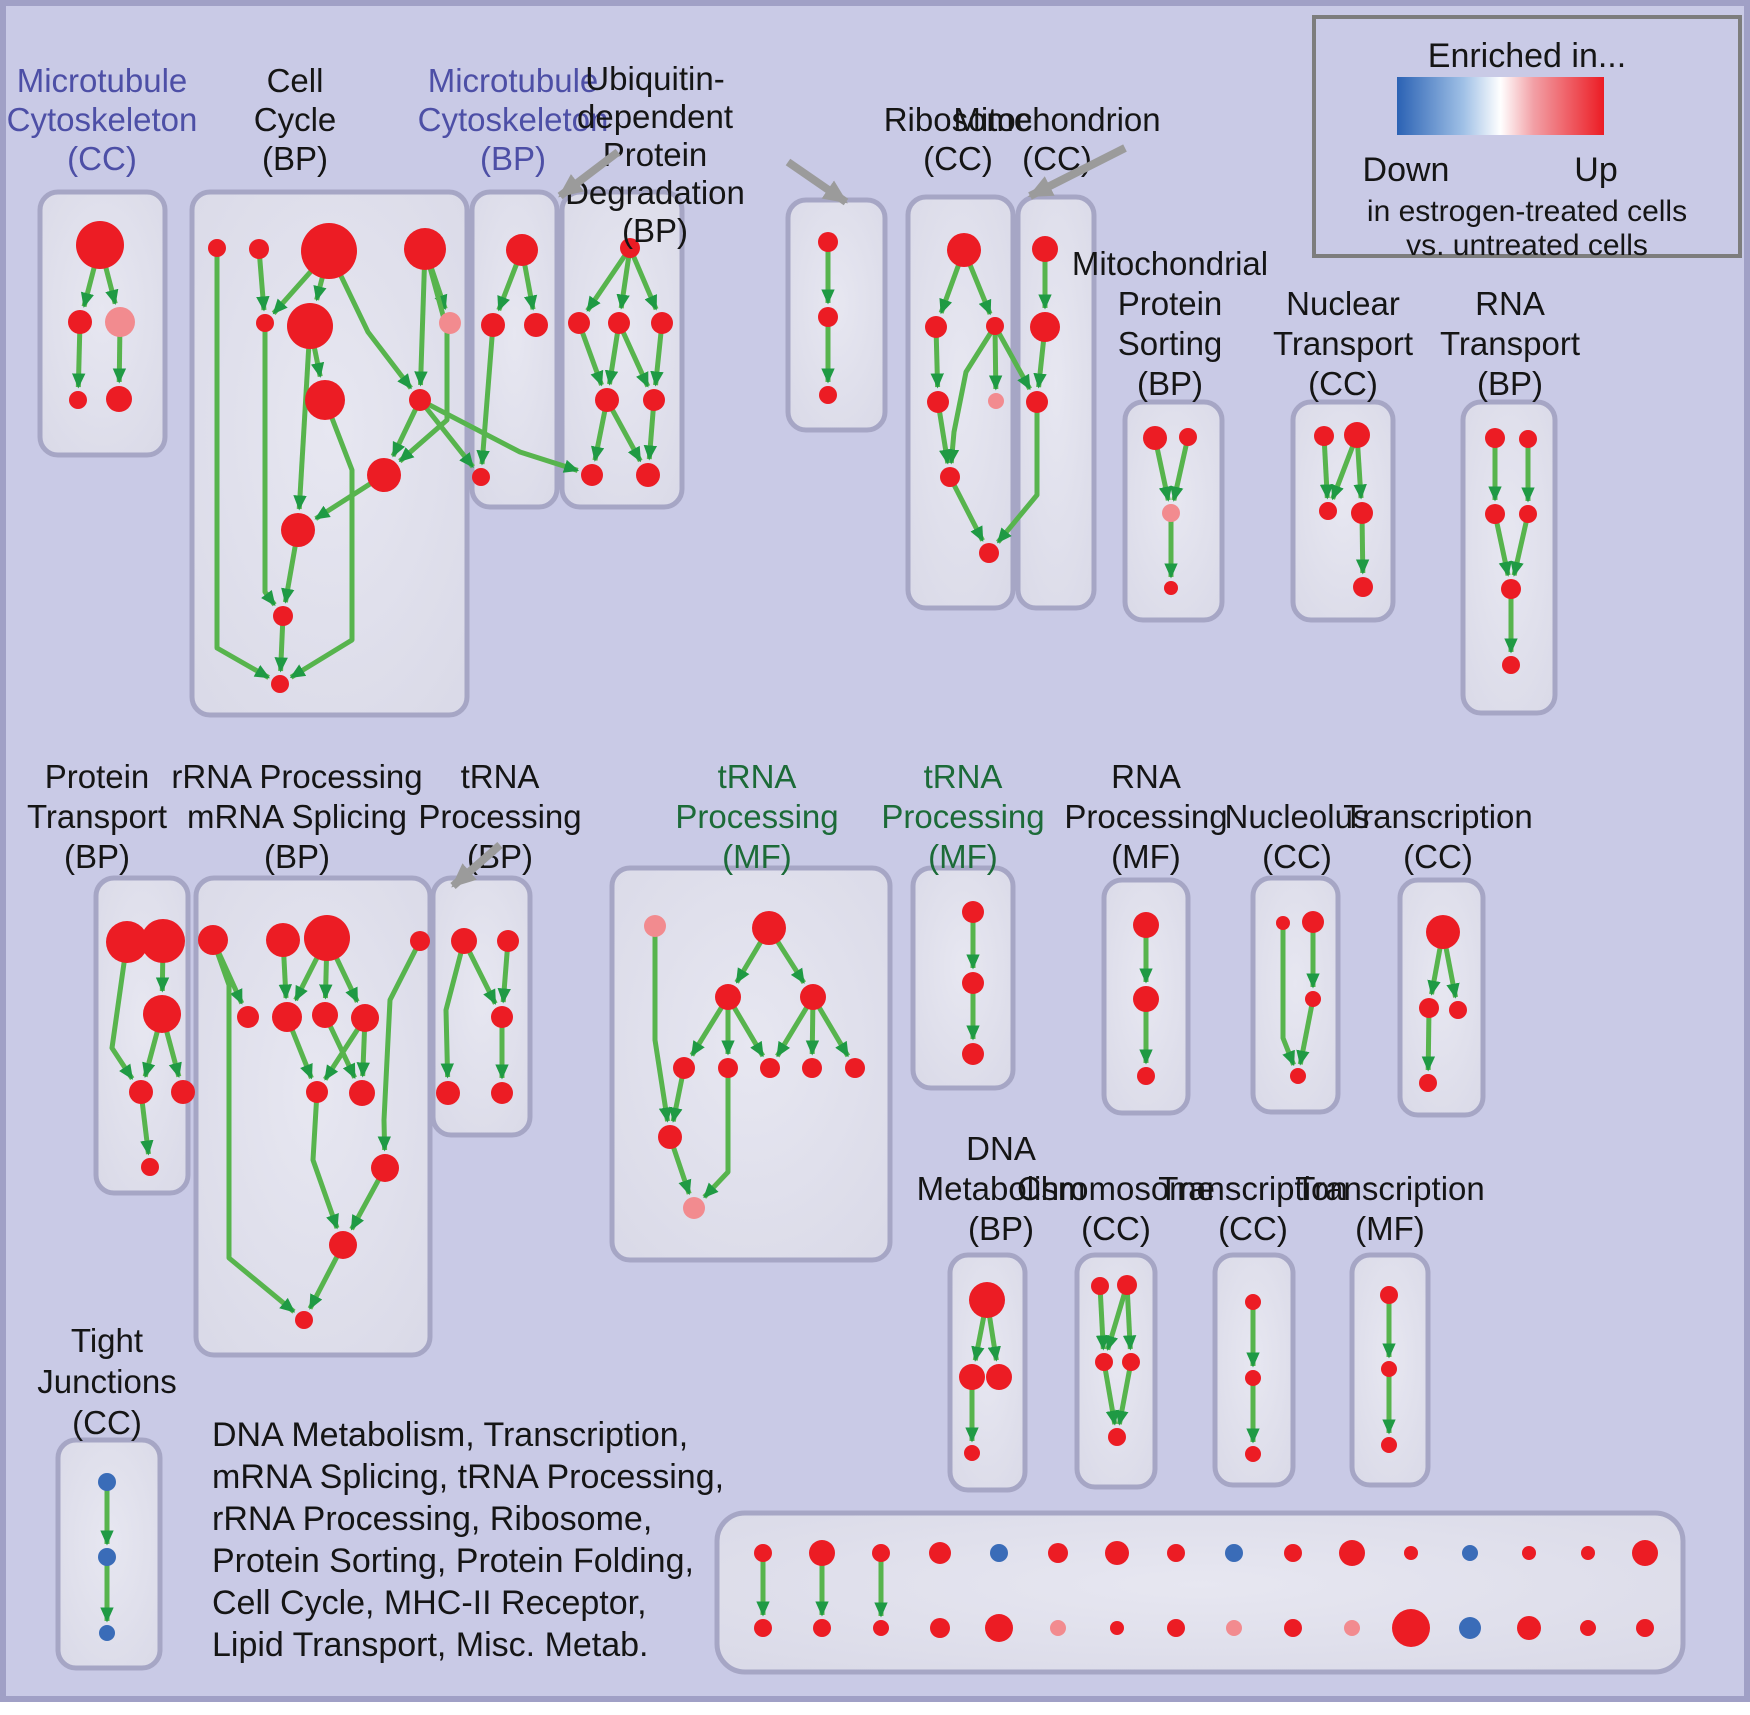  Describe the element at coordinates (429, 1603) in the screenshot. I see `annotation-line: Cell Cycle, MHC-II Receptor,` at that location.